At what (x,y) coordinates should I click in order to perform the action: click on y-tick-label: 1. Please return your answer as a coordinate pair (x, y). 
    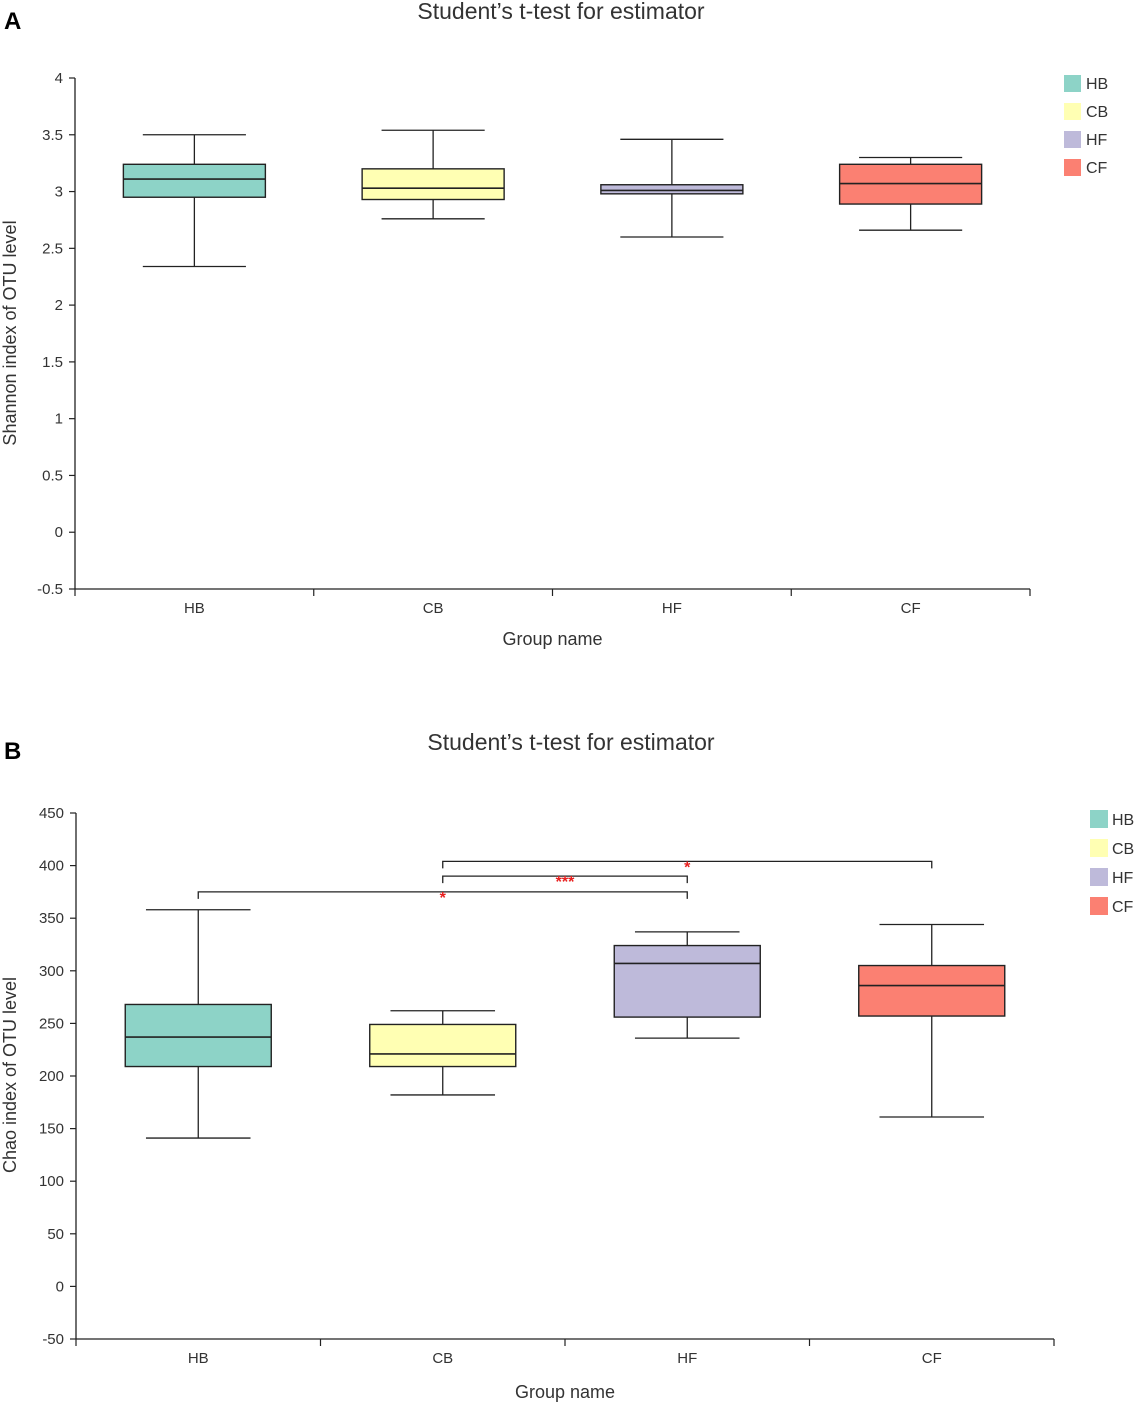
    Looking at the image, I should click on (59, 419).